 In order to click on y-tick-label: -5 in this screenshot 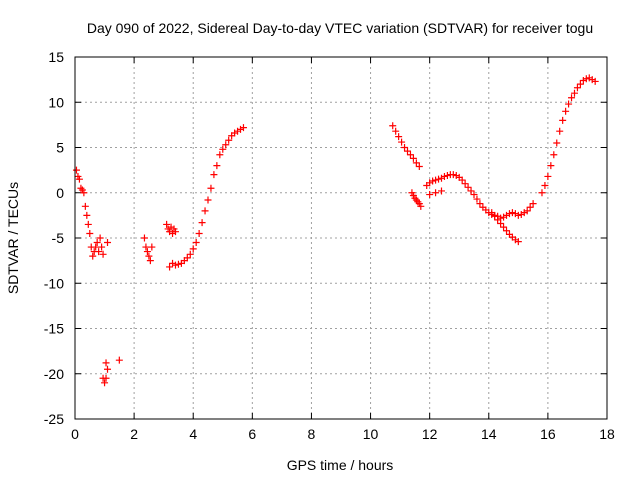, I will do `click(58, 238)`.